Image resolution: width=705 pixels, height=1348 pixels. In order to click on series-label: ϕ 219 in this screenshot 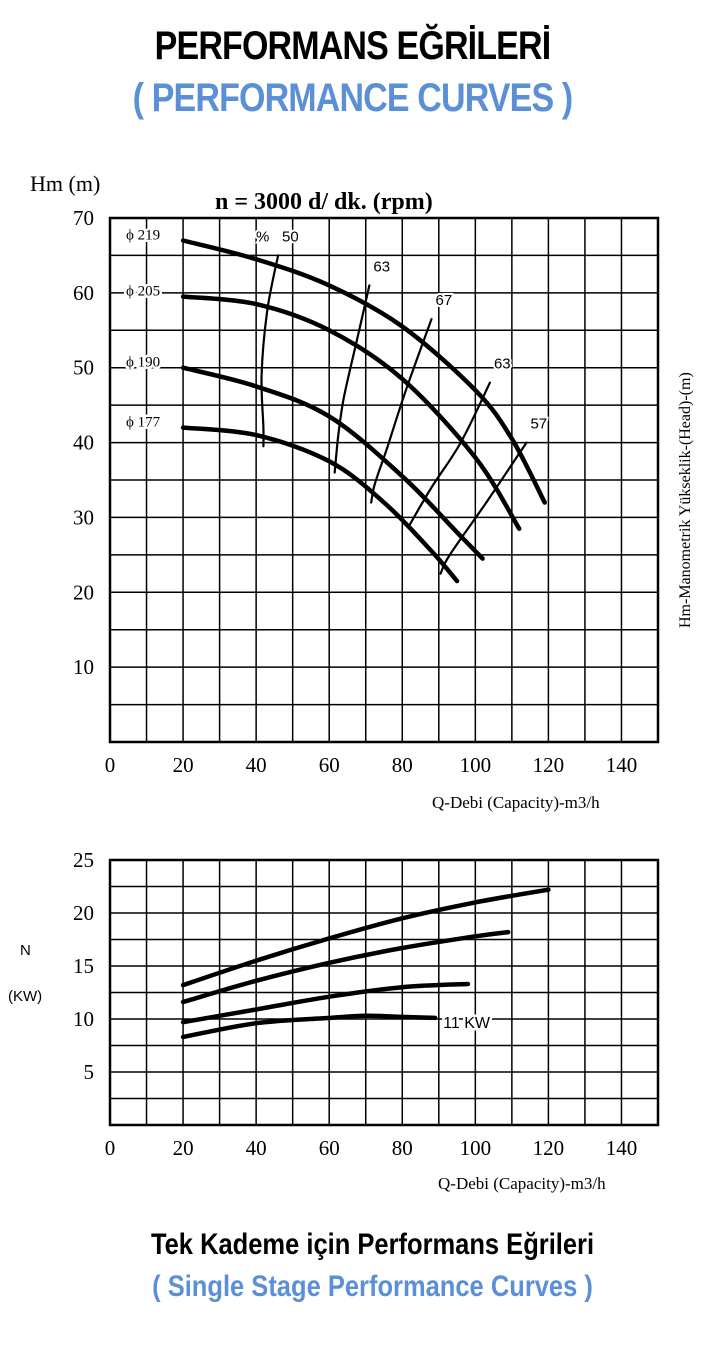, I will do `click(143, 235)`.